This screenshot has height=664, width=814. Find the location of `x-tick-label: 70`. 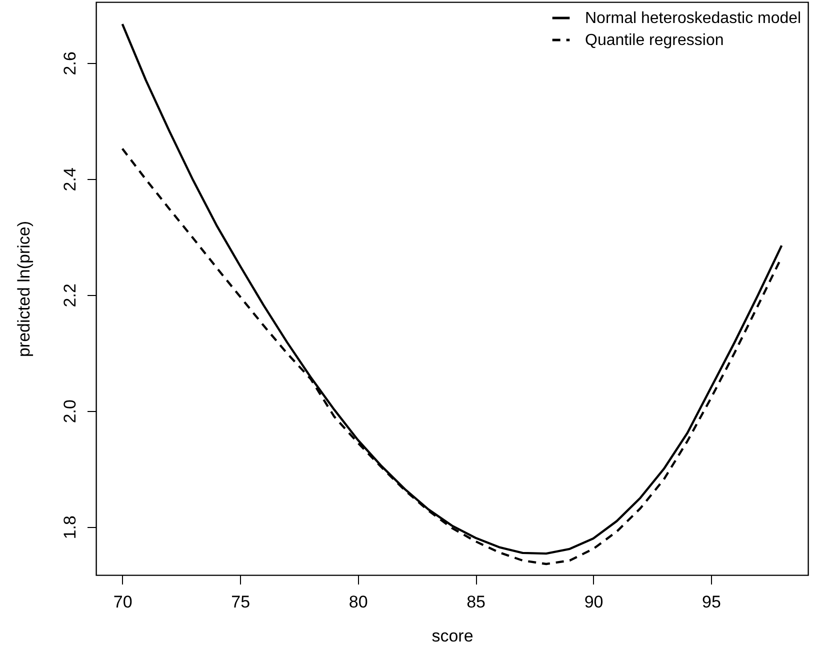

x-tick-label: 70 is located at coordinates (122, 602).